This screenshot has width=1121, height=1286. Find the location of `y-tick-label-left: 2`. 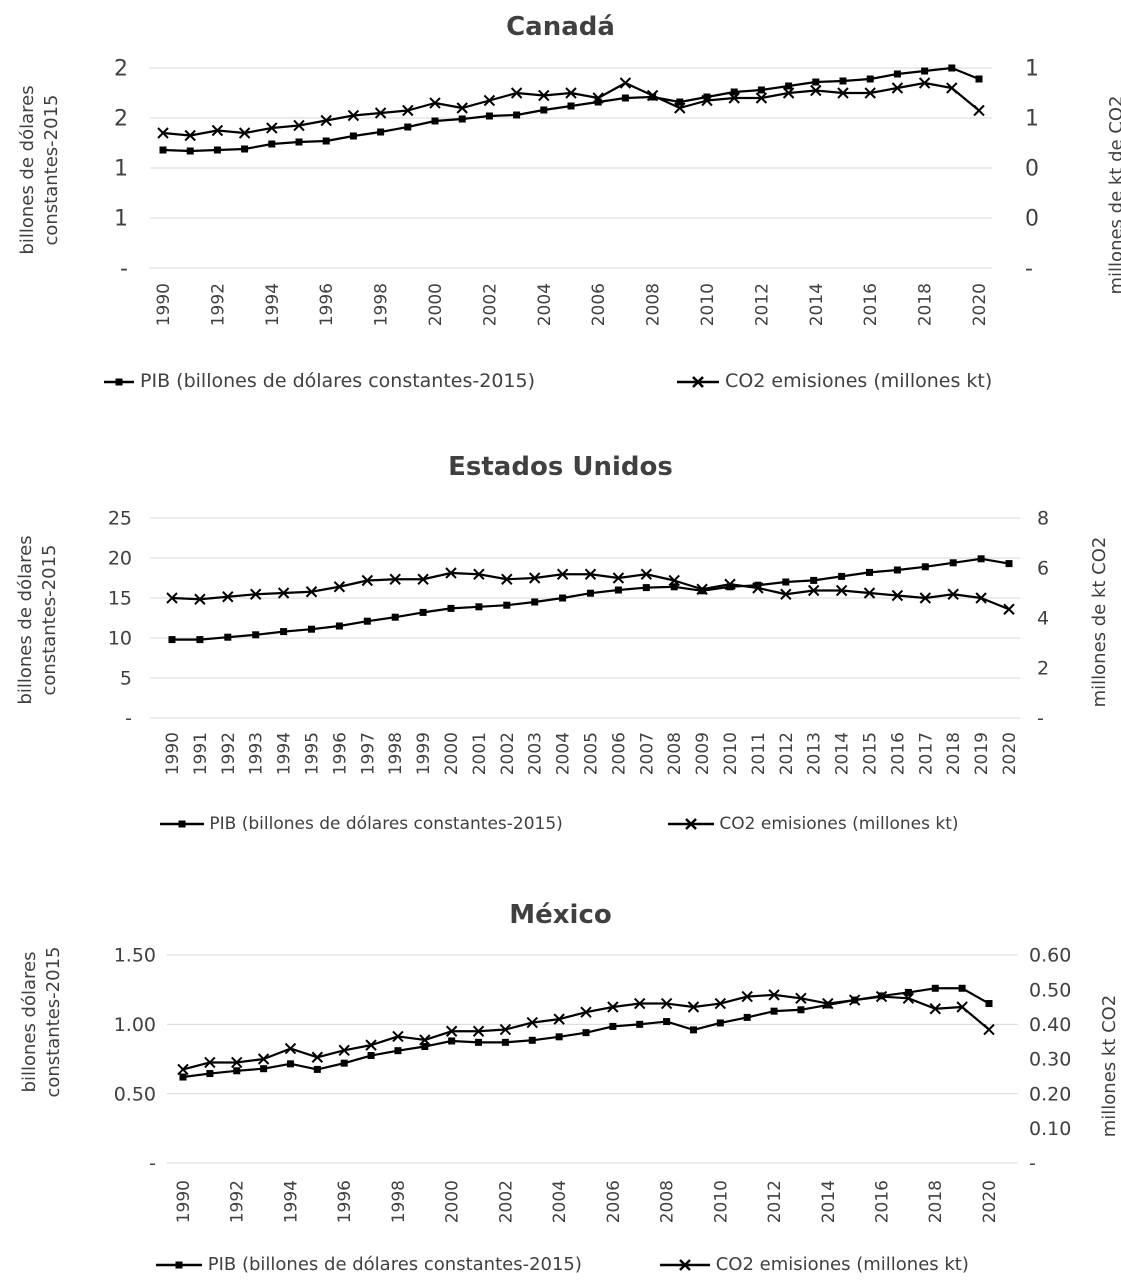

y-tick-label-left: 2 is located at coordinates (121, 69).